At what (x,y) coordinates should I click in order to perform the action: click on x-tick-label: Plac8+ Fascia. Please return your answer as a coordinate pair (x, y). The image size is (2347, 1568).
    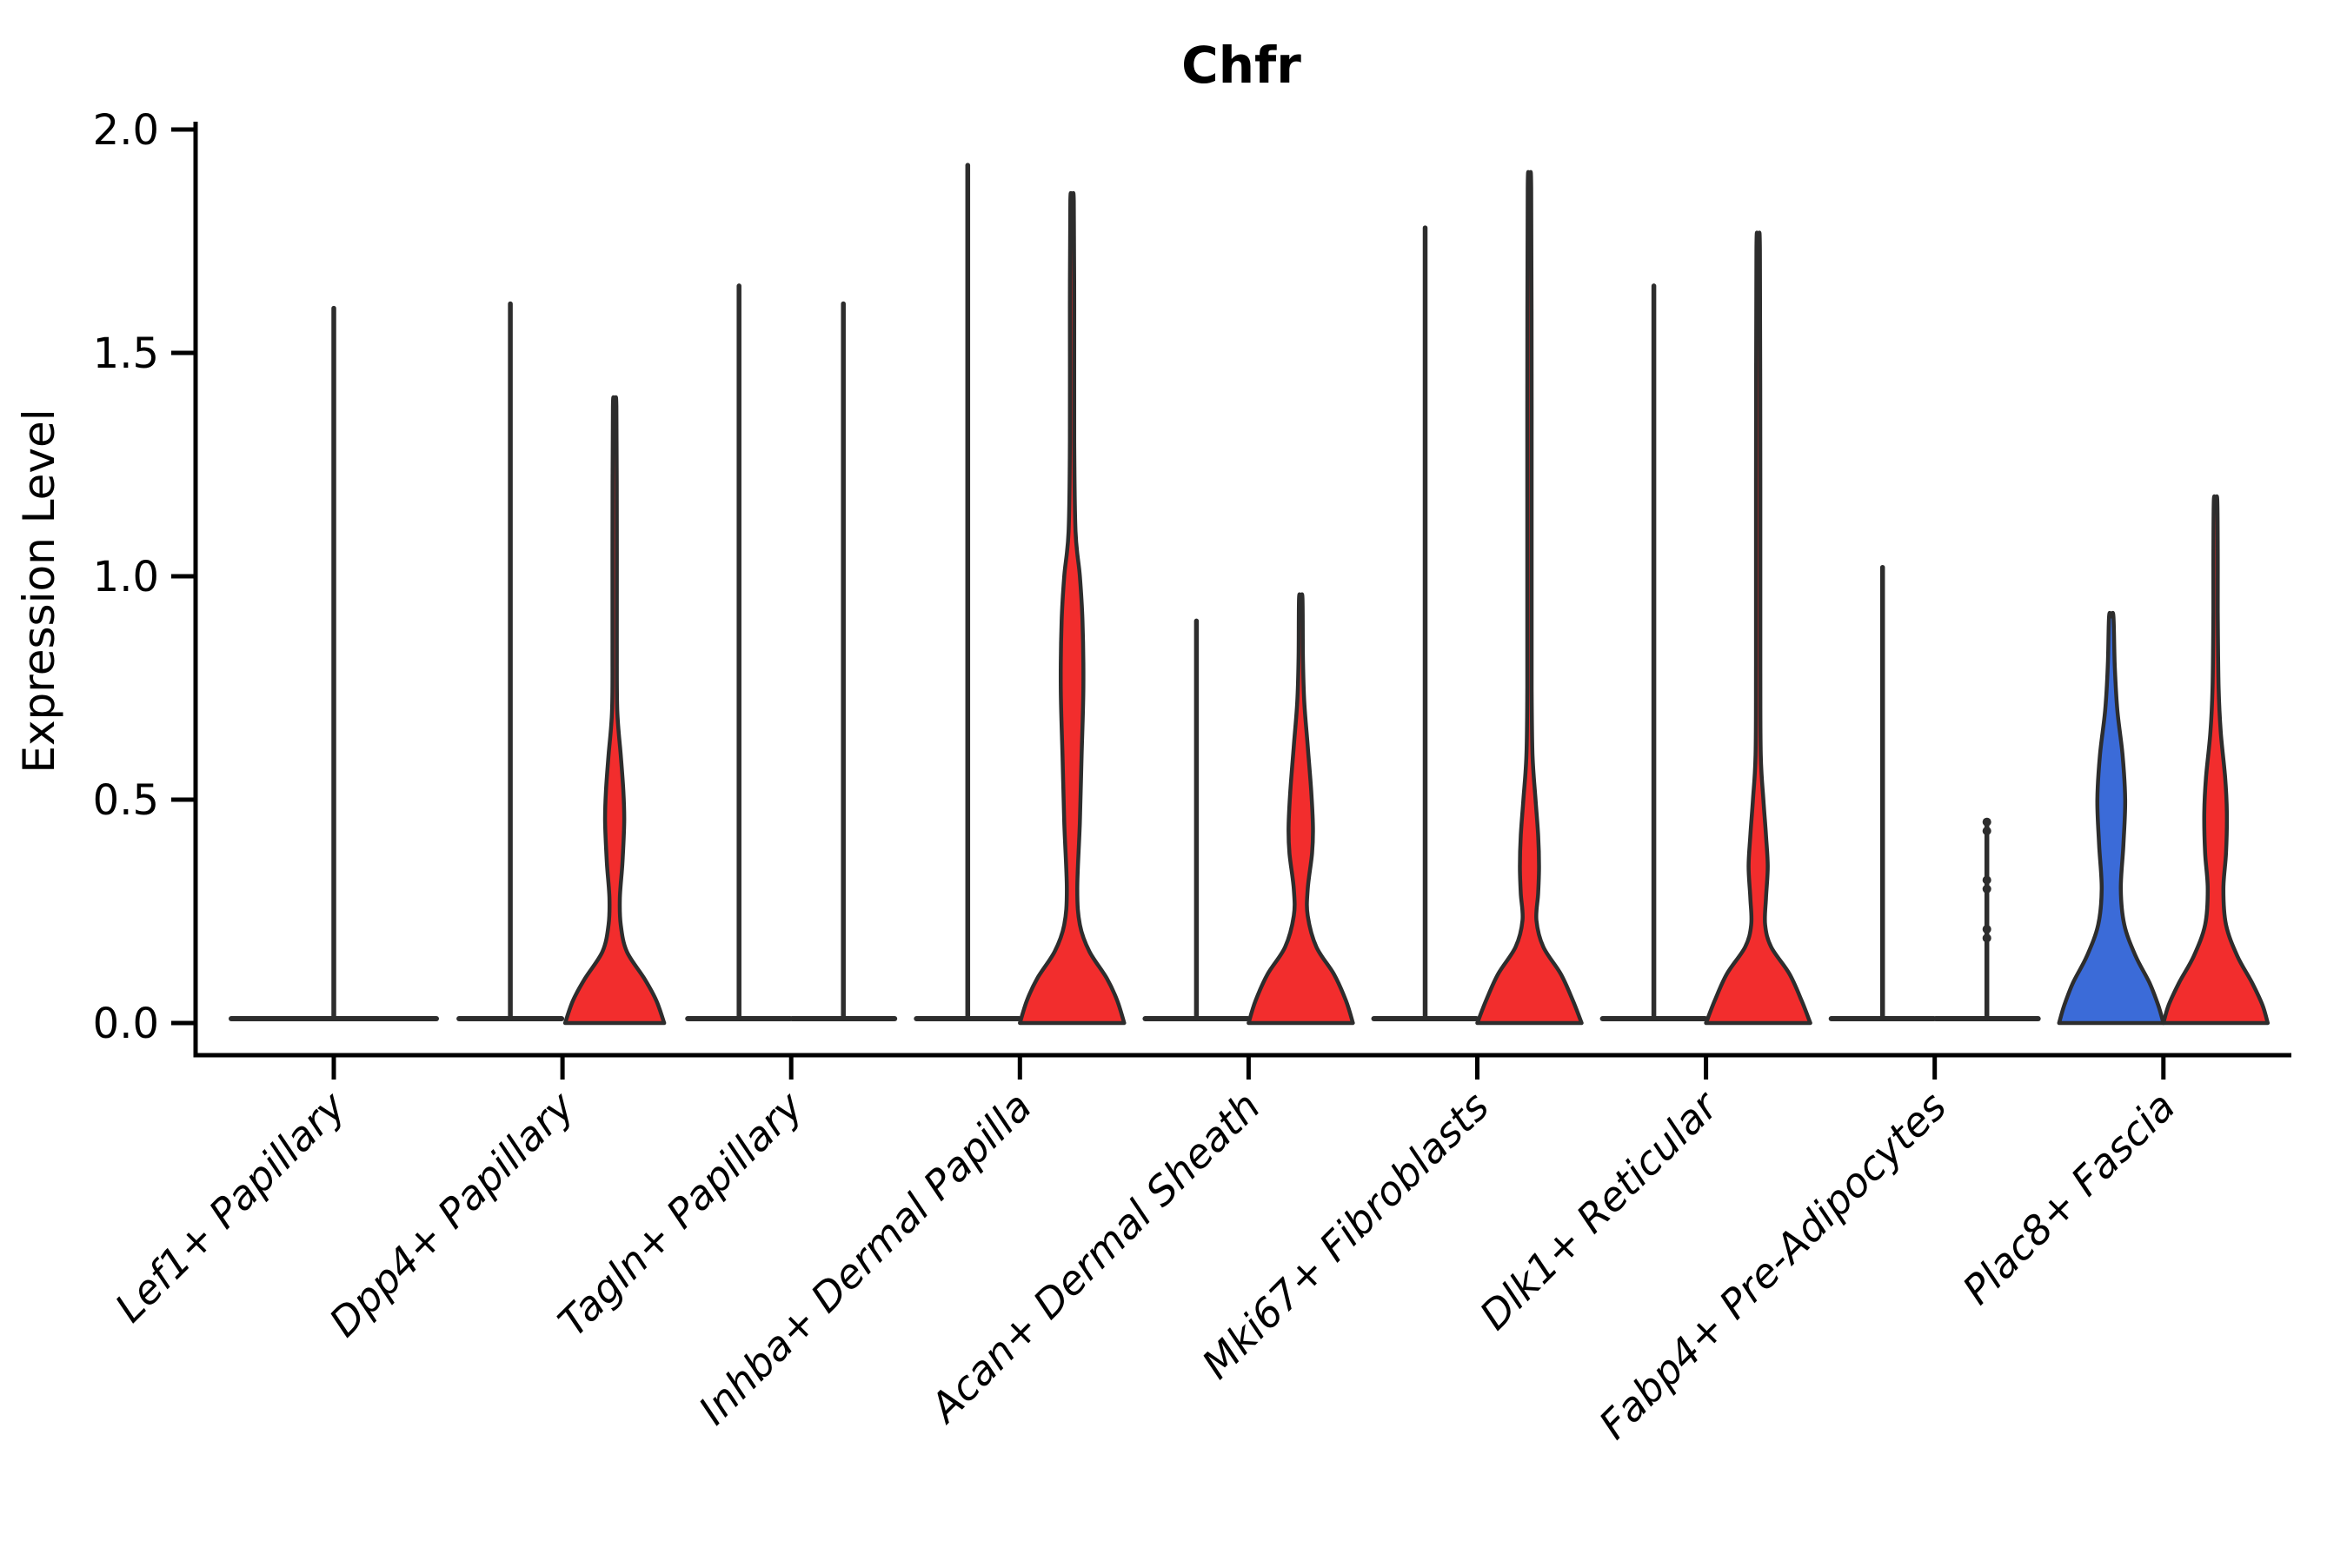
    Looking at the image, I should click on (2068, 1198).